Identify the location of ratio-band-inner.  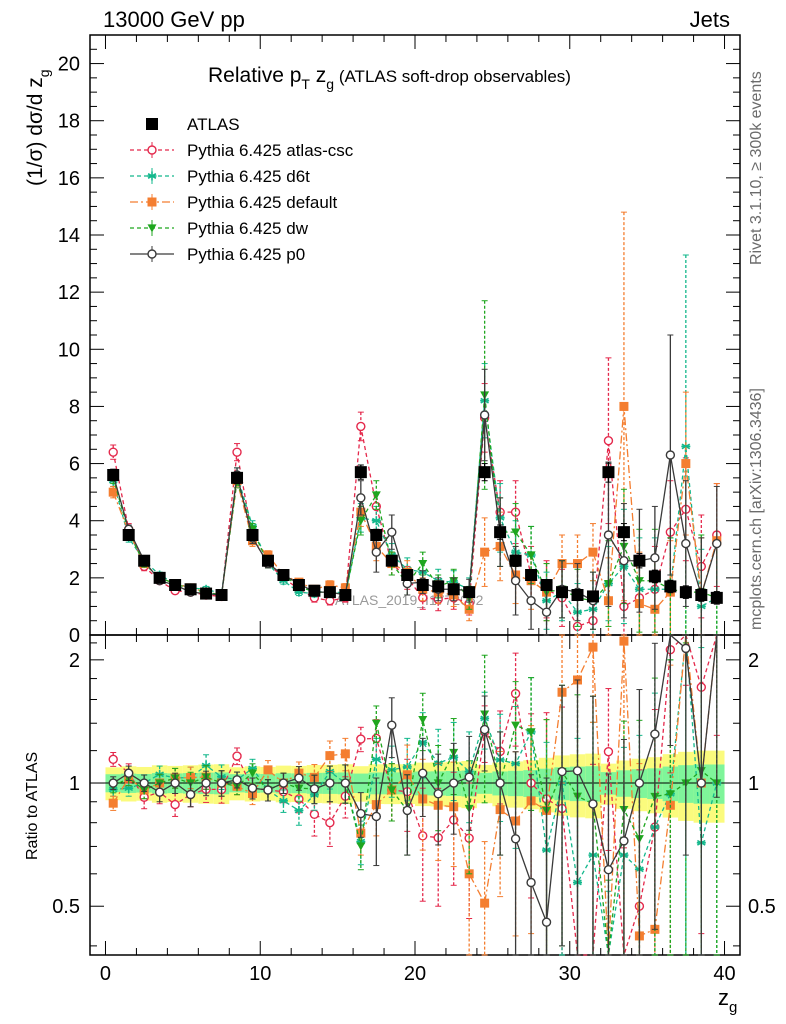
(670, 784).